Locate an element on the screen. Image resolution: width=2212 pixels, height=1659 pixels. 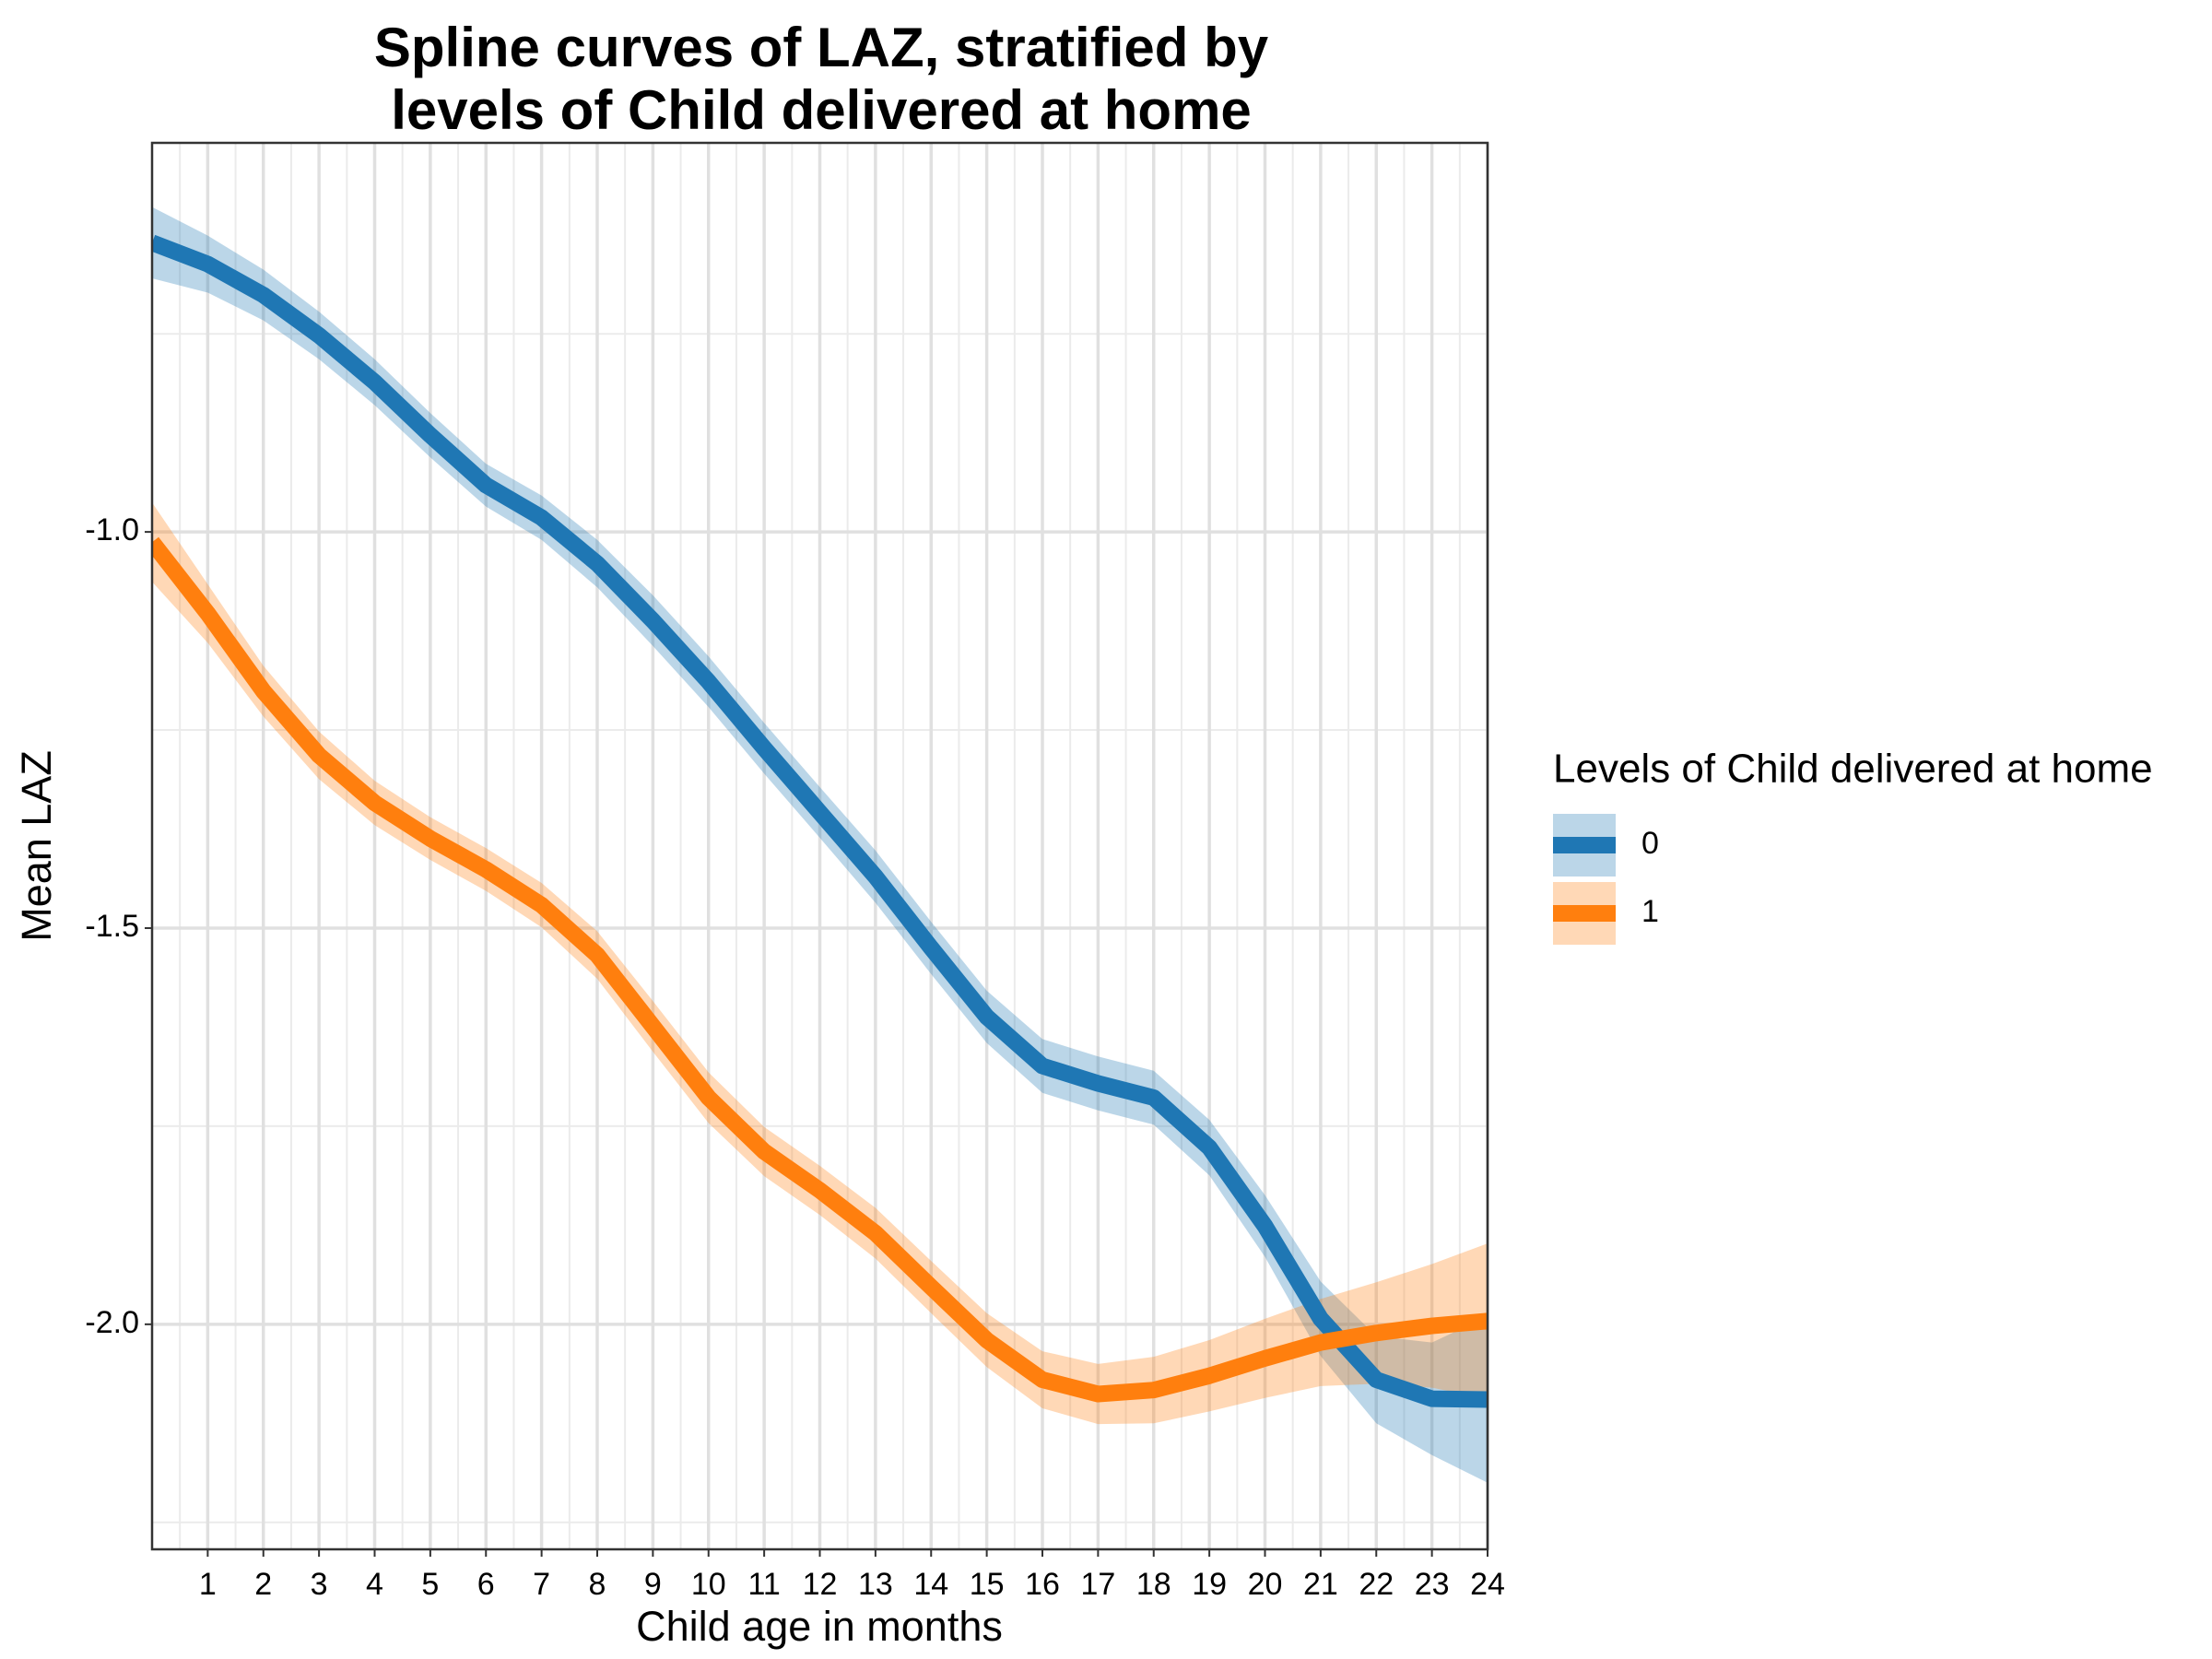
x-tick-label: 18 is located at coordinates (1153, 1584).